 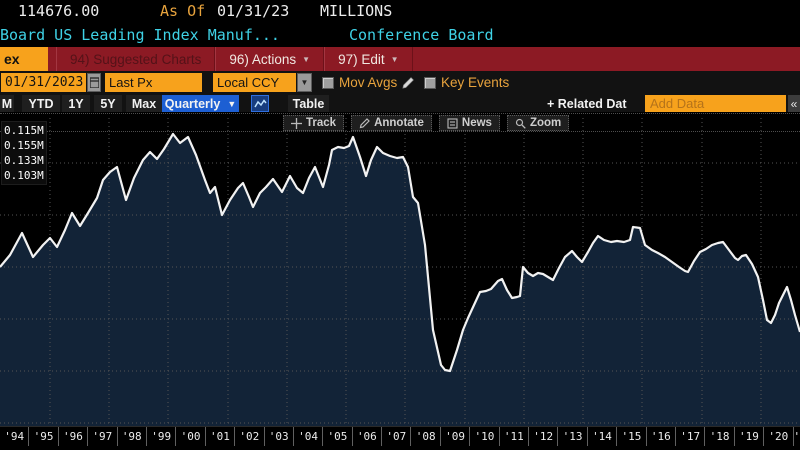 I want to click on actions-menu: 96) Actions ▼, so click(x=270, y=59).